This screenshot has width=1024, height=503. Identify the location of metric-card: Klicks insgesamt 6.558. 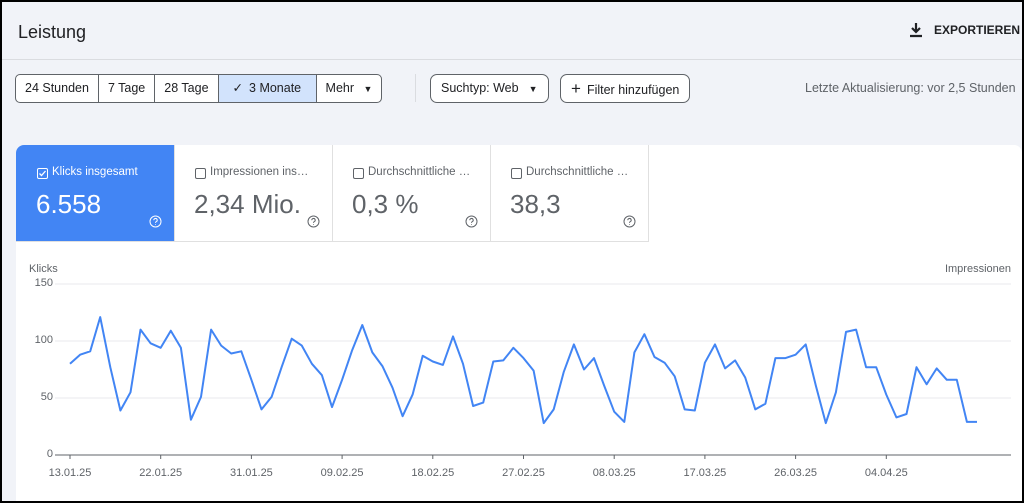
(95, 193).